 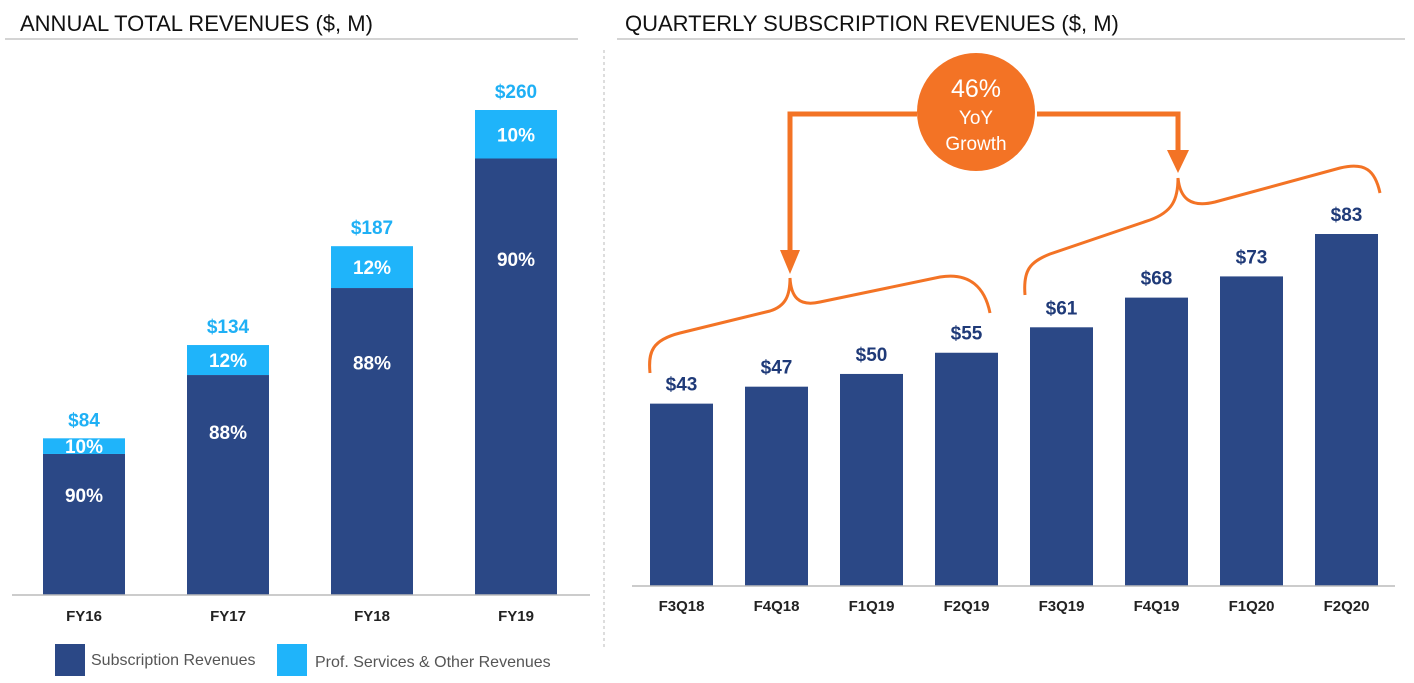 What do you see at coordinates (372, 228) in the screenshot?
I see `total-label: $187` at bounding box center [372, 228].